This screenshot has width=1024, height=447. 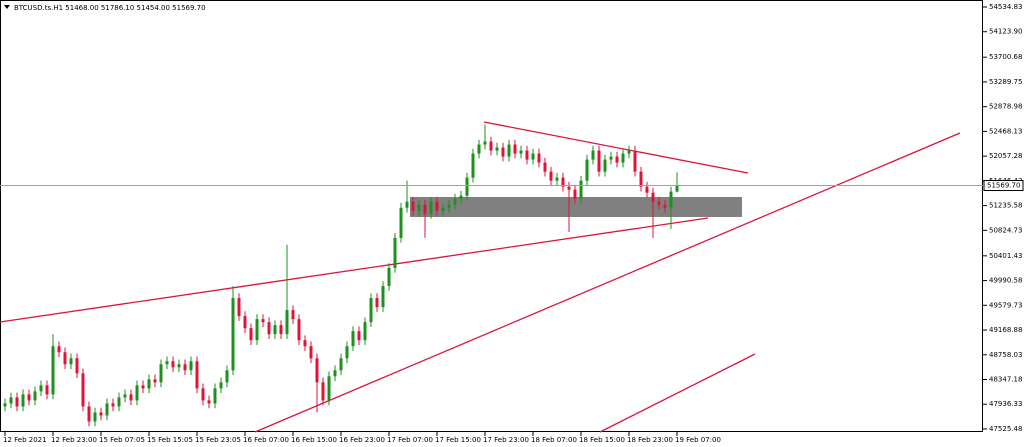 I want to click on x-tick-label: 16 Feb 07:00, so click(x=266, y=440).